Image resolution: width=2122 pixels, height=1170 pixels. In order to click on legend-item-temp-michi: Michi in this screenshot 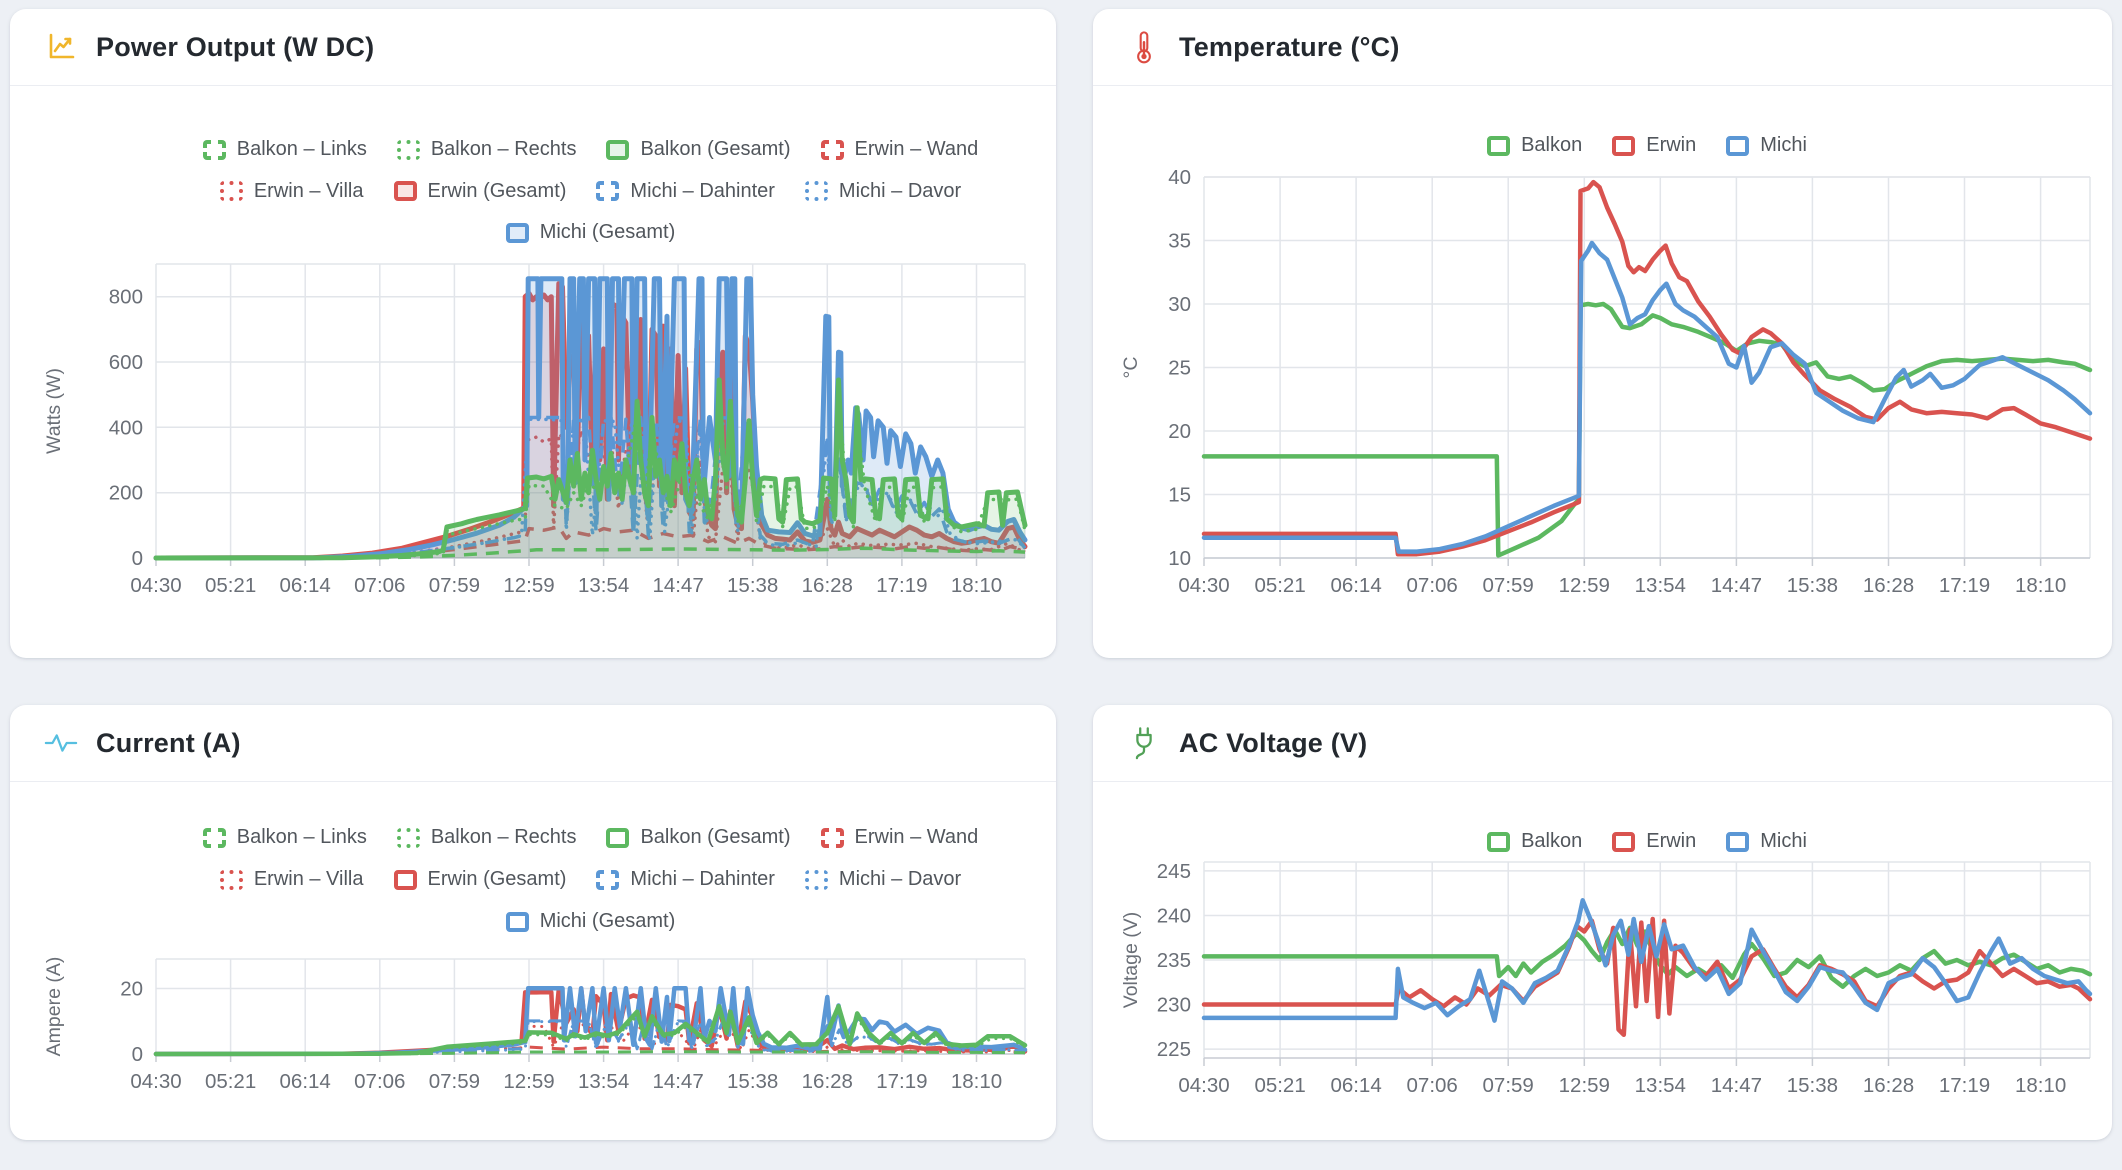, I will do `click(1766, 145)`.